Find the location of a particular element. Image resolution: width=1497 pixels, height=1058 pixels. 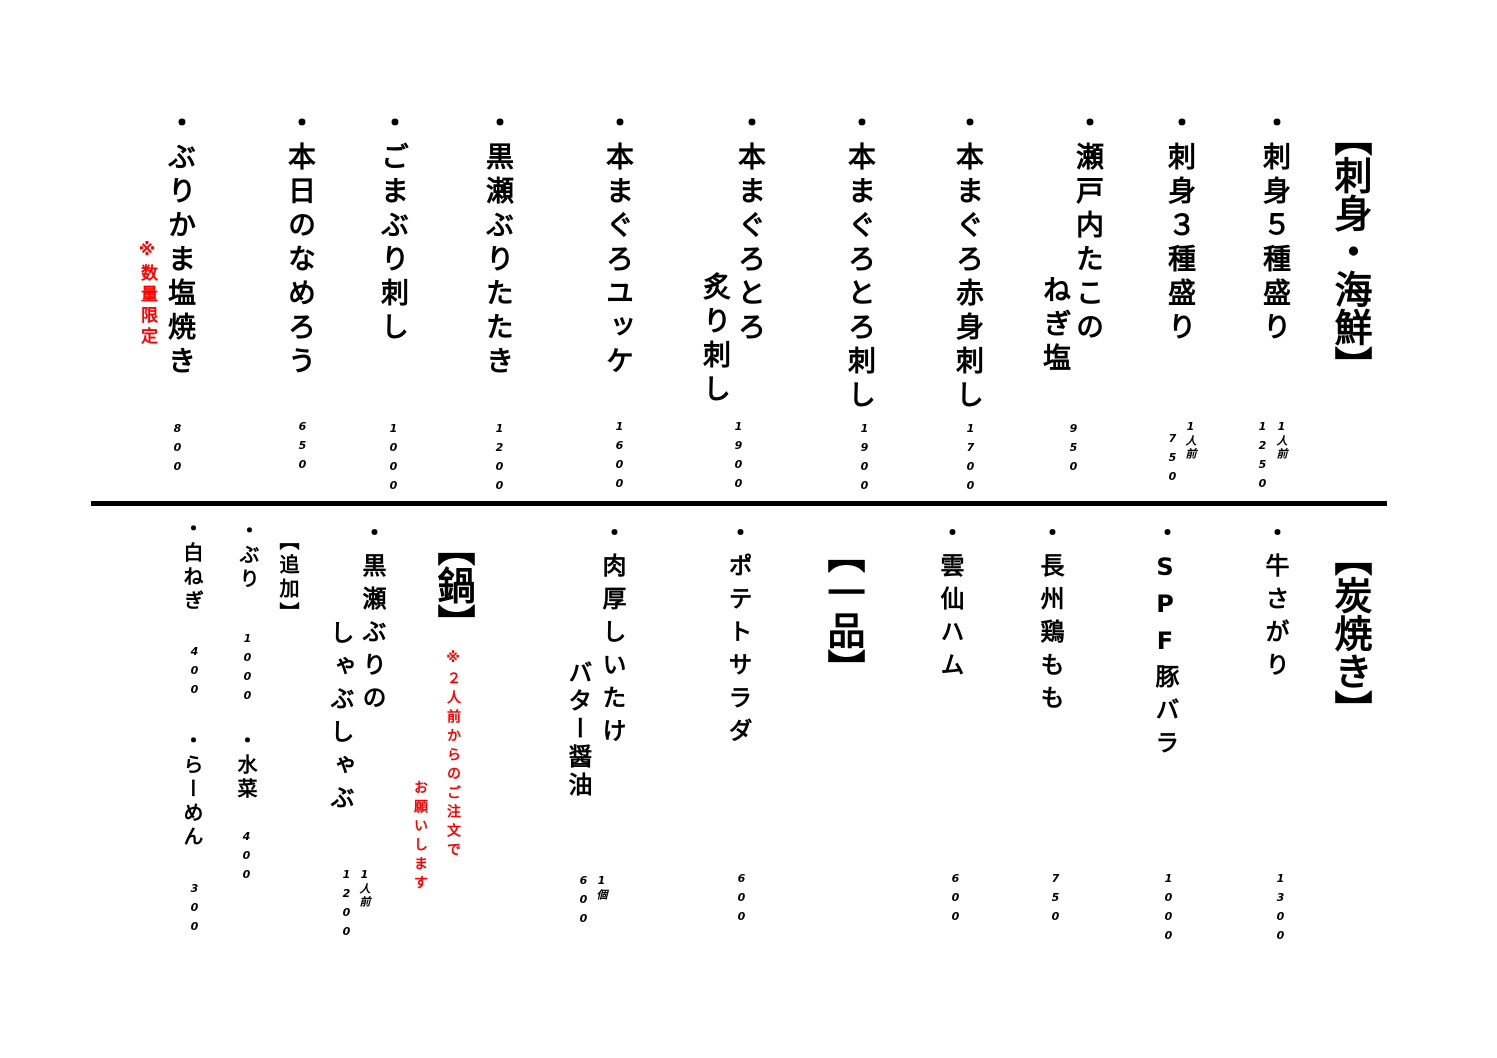

menu-item-name: ・刺身３種盛り is located at coordinates (1180, 227).